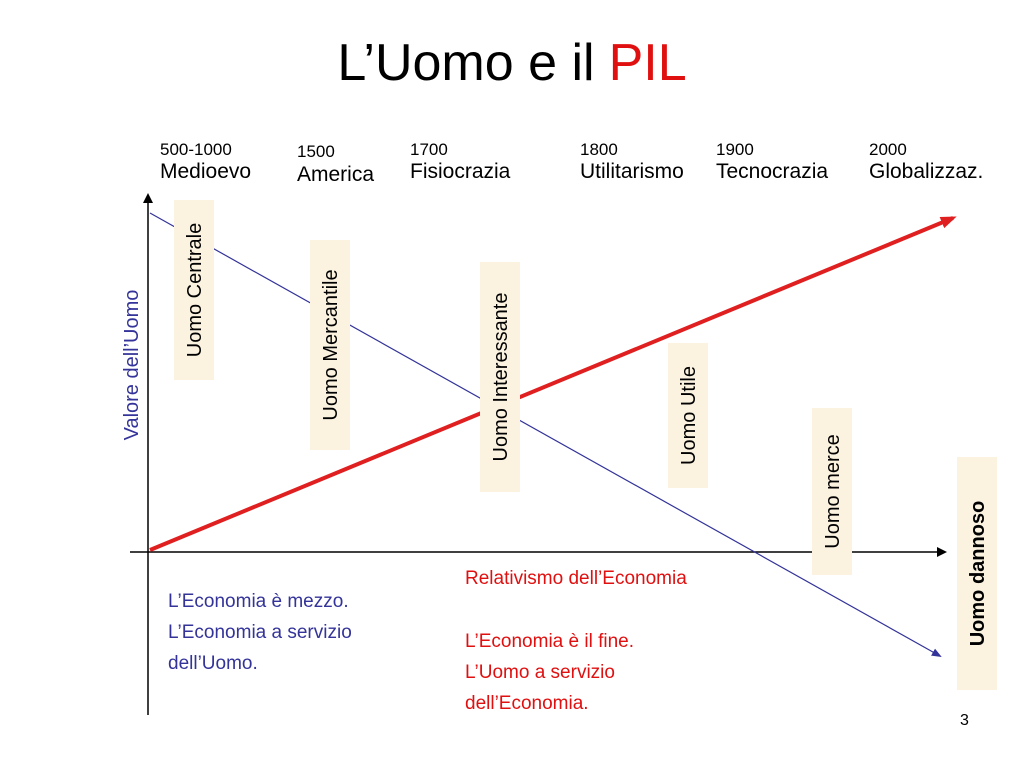 The image size is (1024, 768). I want to click on note-line: L’Economia a servizio, so click(260, 632).